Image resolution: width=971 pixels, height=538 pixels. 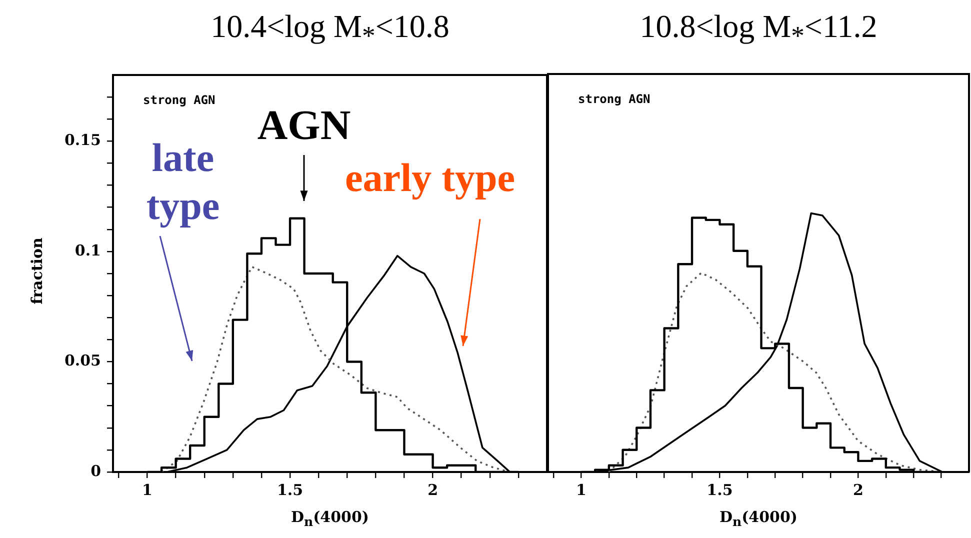 I want to click on y-tick-label: 0.05, so click(x=82, y=361).